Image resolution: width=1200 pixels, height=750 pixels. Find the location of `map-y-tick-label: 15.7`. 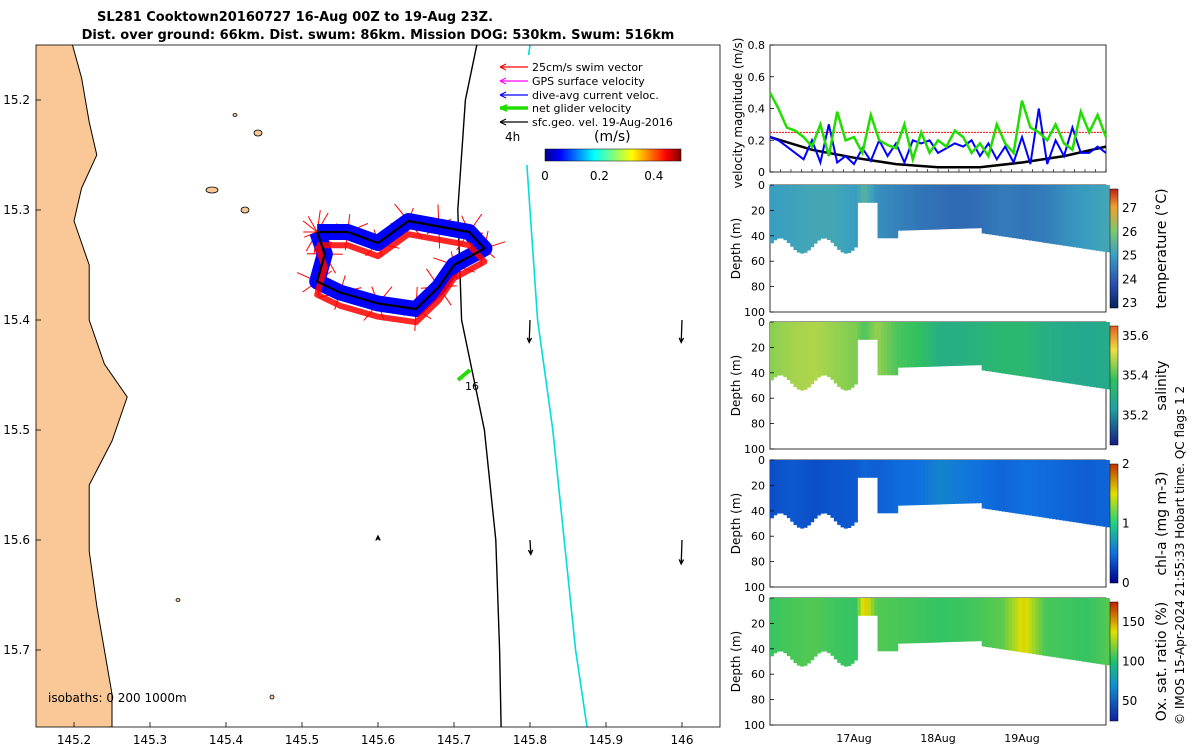

map-y-tick-label: 15.7 is located at coordinates (16, 650).